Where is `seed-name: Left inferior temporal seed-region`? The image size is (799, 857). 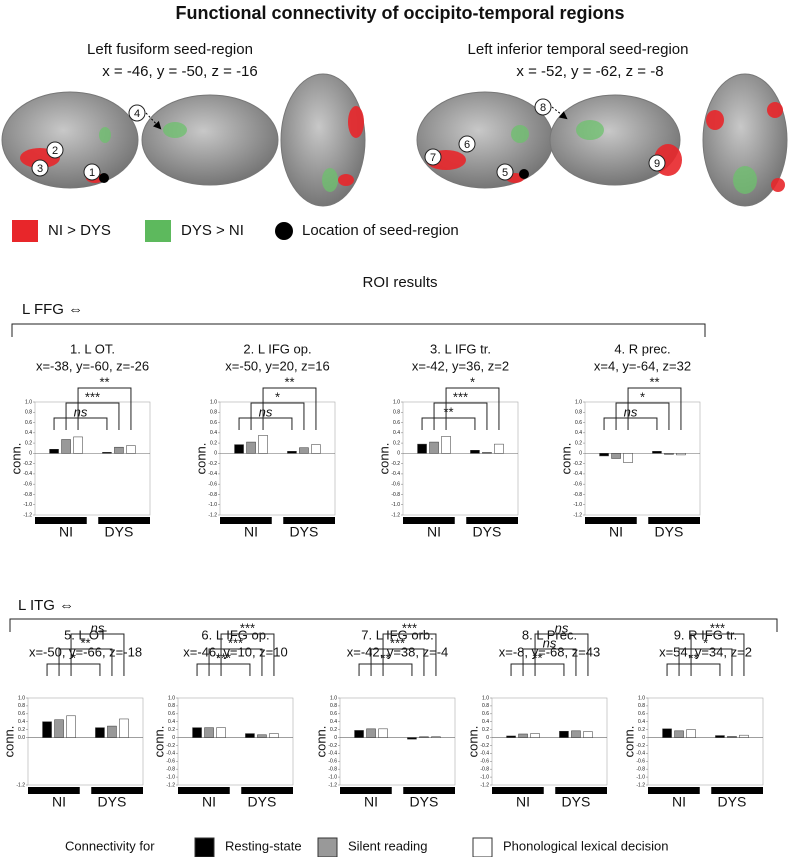 seed-name: Left inferior temporal seed-region is located at coordinates (578, 49).